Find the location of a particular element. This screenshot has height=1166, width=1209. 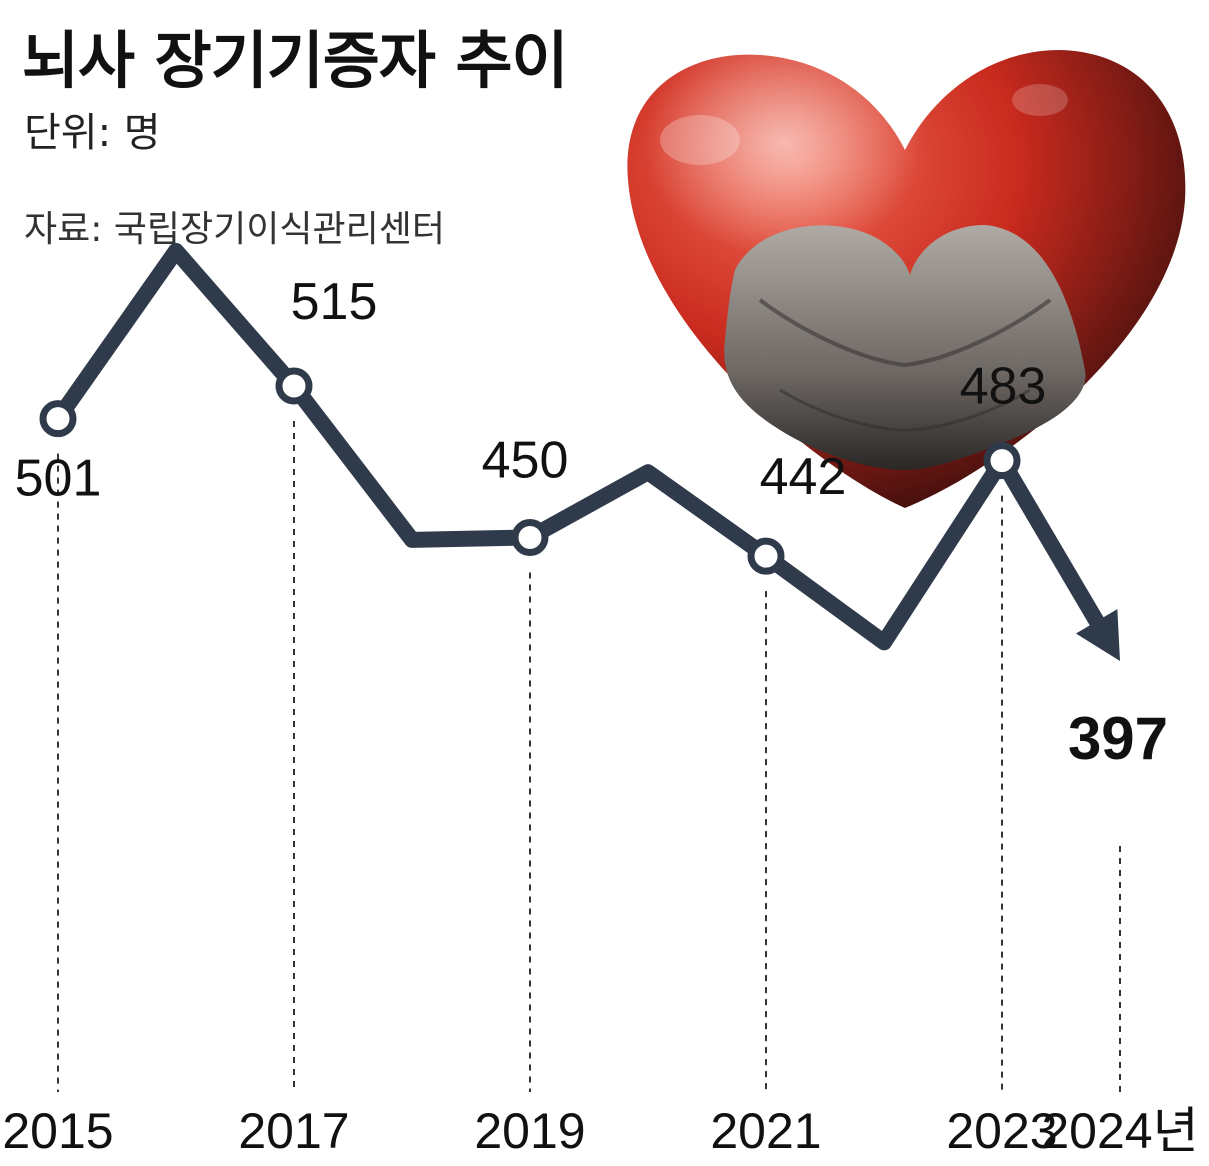

x-tick-2017: 2017 is located at coordinates (293, 1131).